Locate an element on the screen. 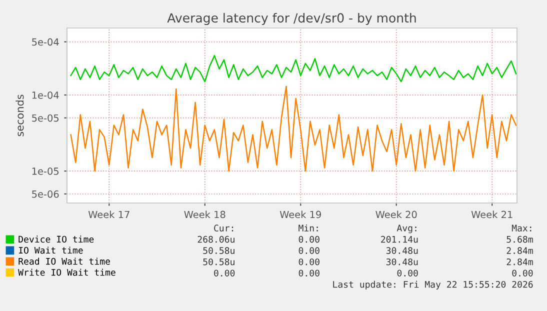 Image resolution: width=547 pixels, height=311 pixels. chart-title: Average latency for /dev/sr0 - by month is located at coordinates (291, 19).